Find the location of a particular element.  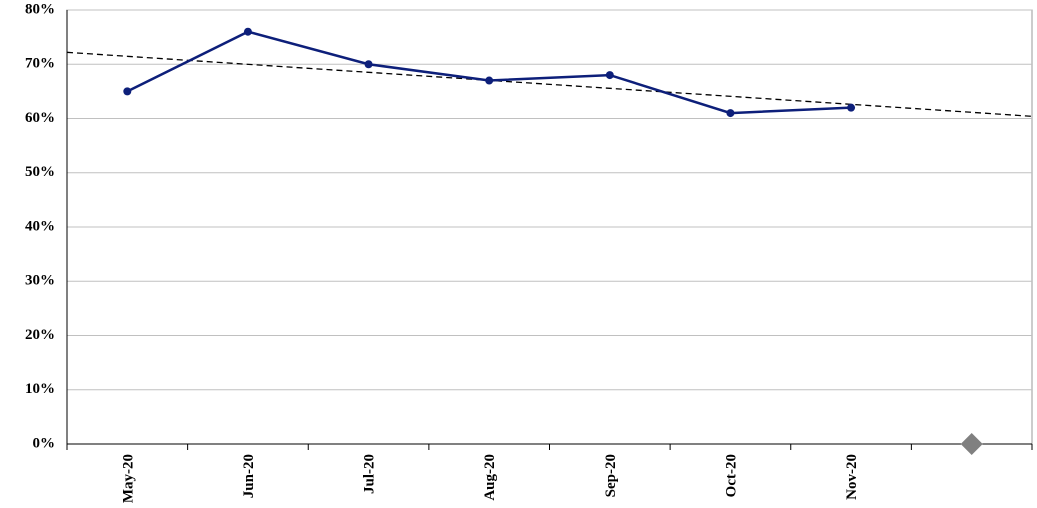

y-tick-label: 70% is located at coordinates (40, 64).